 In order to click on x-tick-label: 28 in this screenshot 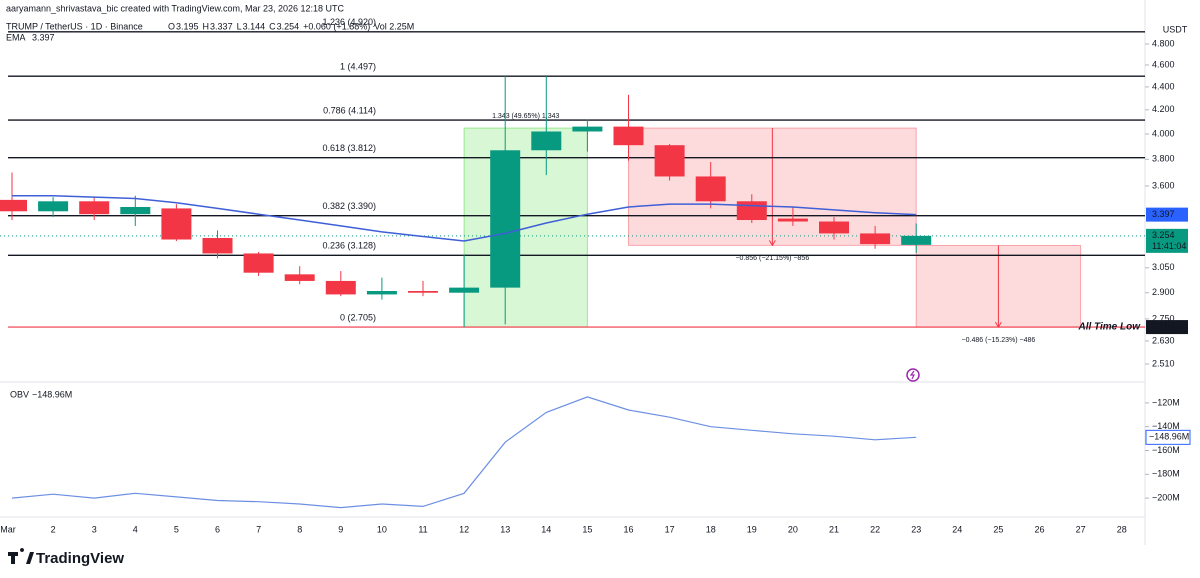, I will do `click(1122, 529)`.